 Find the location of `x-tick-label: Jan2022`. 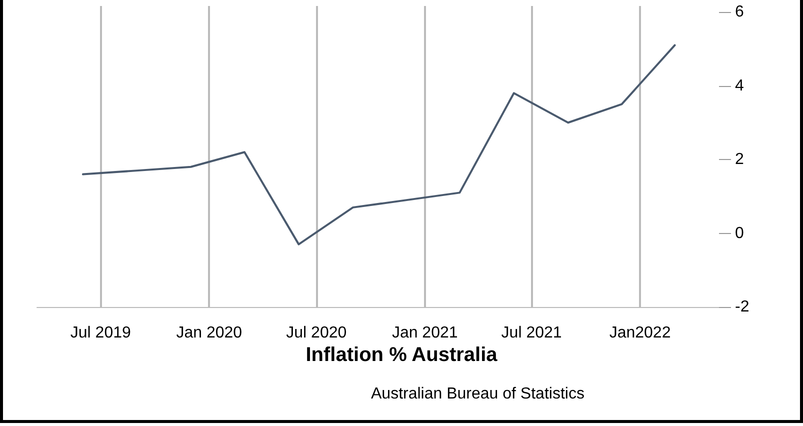

x-tick-label: Jan2022 is located at coordinates (640, 333).